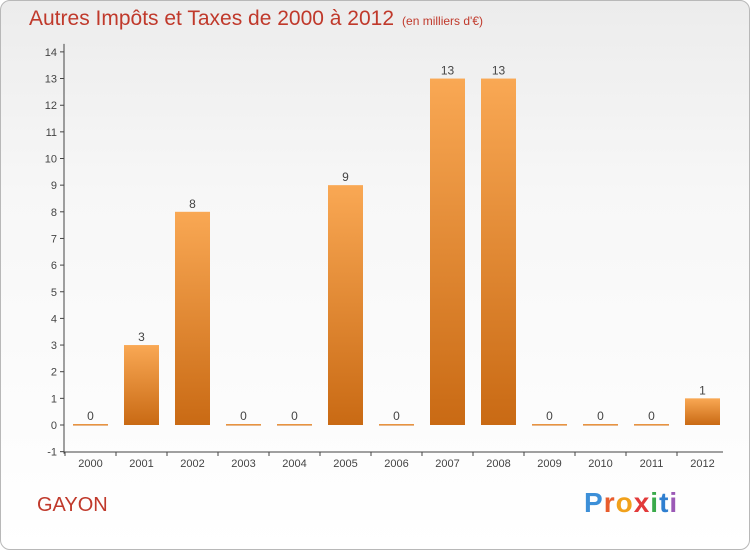  What do you see at coordinates (498, 464) in the screenshot?
I see `x-tick-label: 2008` at bounding box center [498, 464].